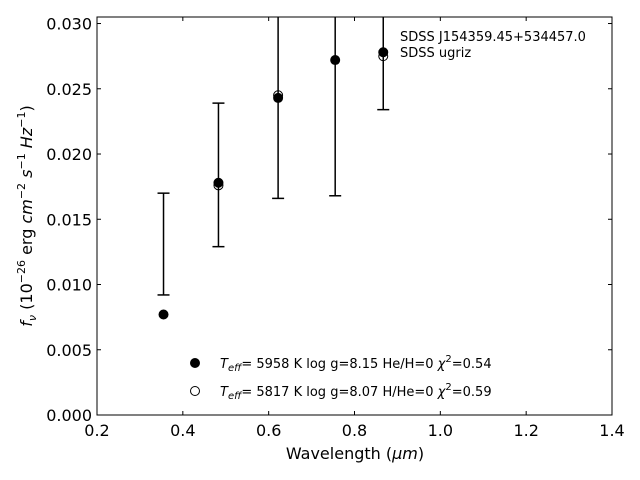 The width and height of the screenshot is (640, 480). I want to click on x-tick-label: 0.4, so click(182, 430).